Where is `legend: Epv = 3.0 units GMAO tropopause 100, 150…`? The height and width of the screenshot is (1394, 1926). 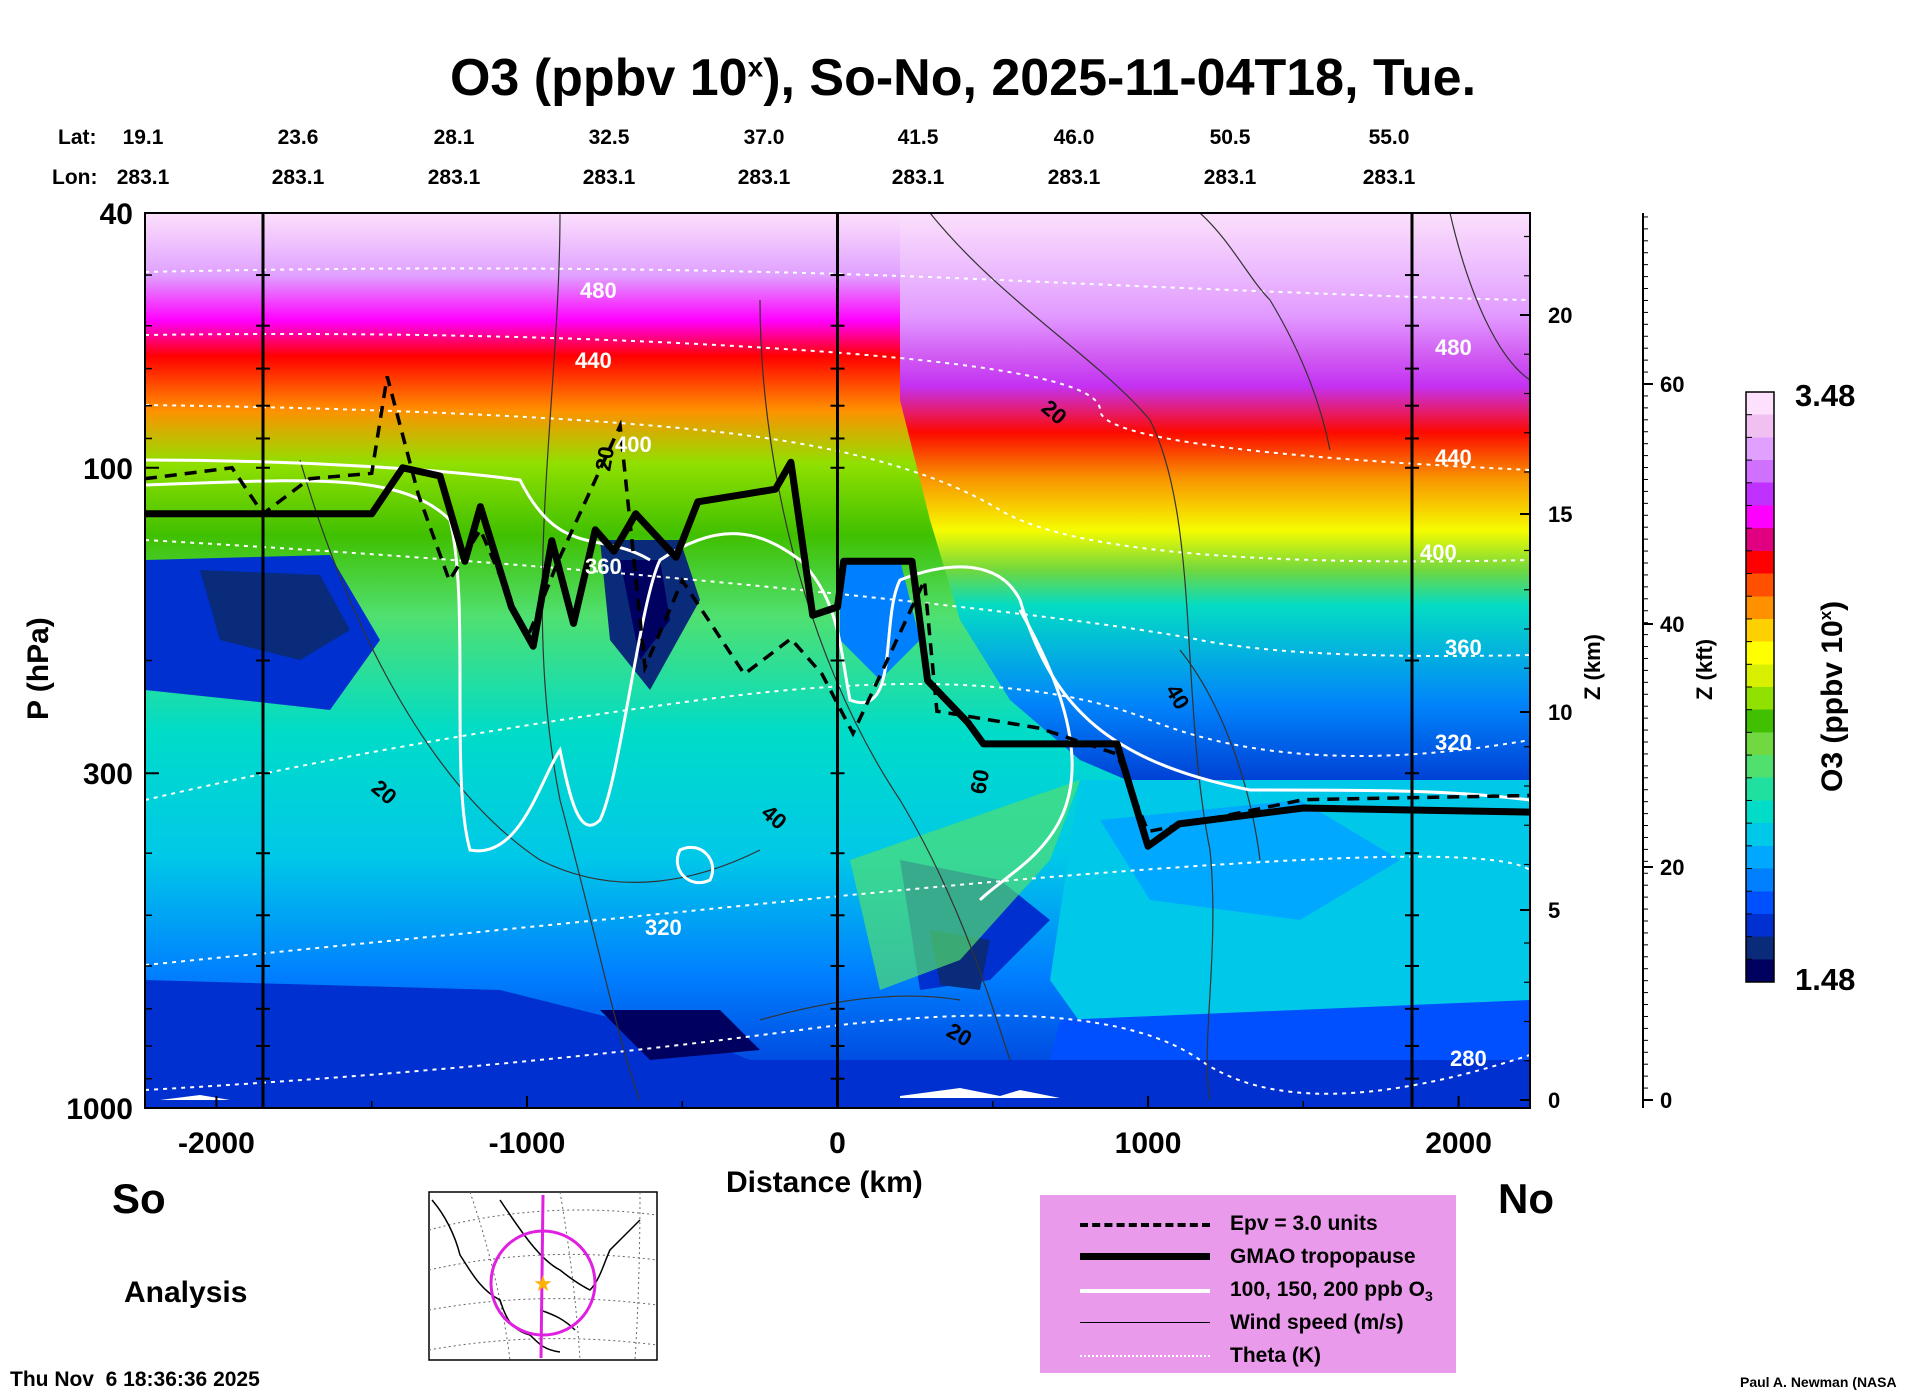 legend: Epv = 3.0 units GMAO tropopause 100, 150… is located at coordinates (1248, 1284).